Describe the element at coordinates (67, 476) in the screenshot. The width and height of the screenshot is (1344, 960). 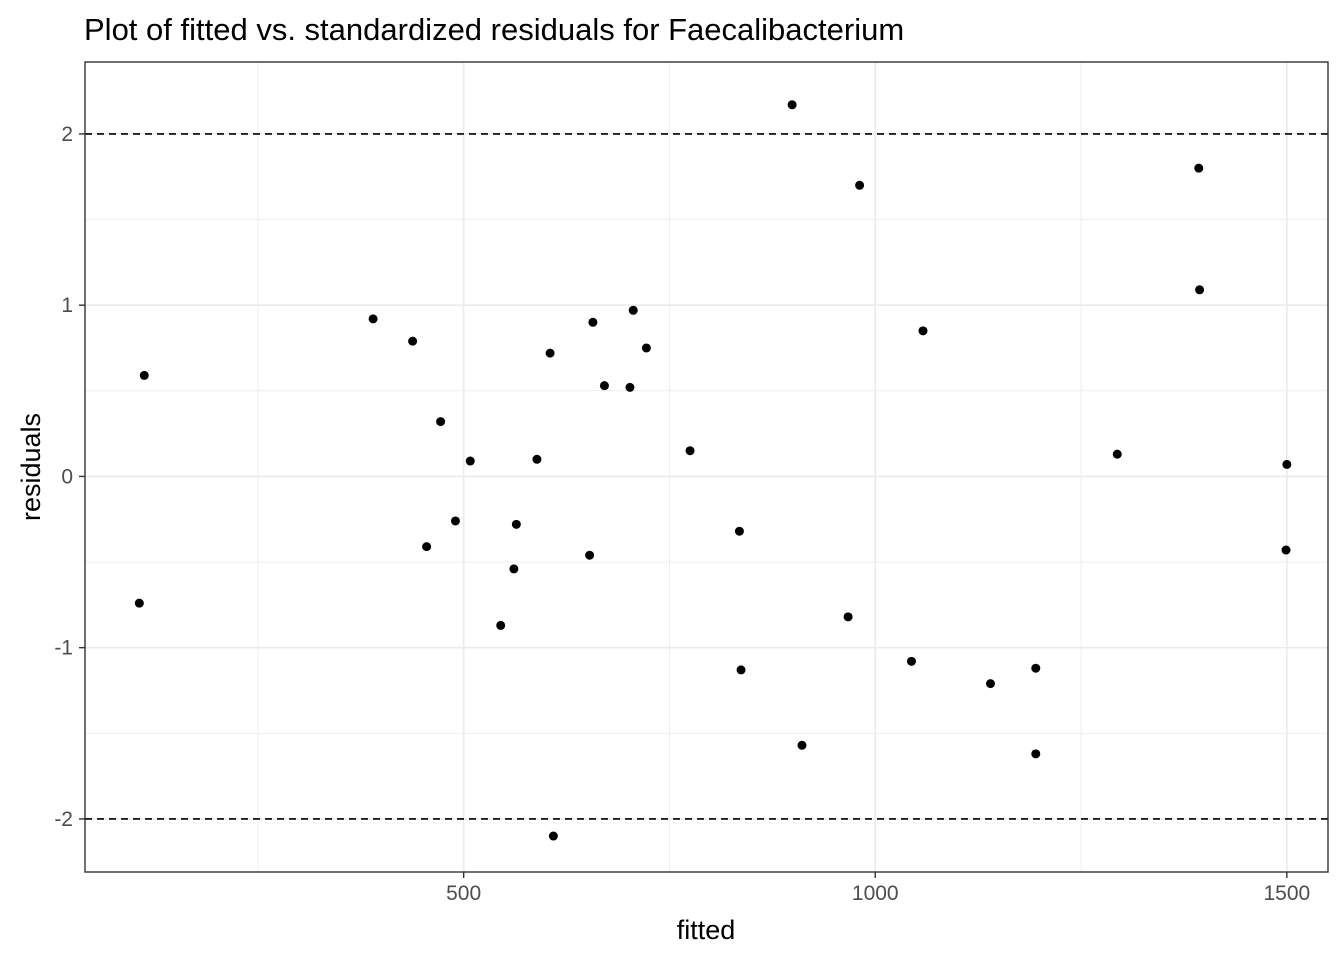
I see `y-tick-label: 0` at that location.